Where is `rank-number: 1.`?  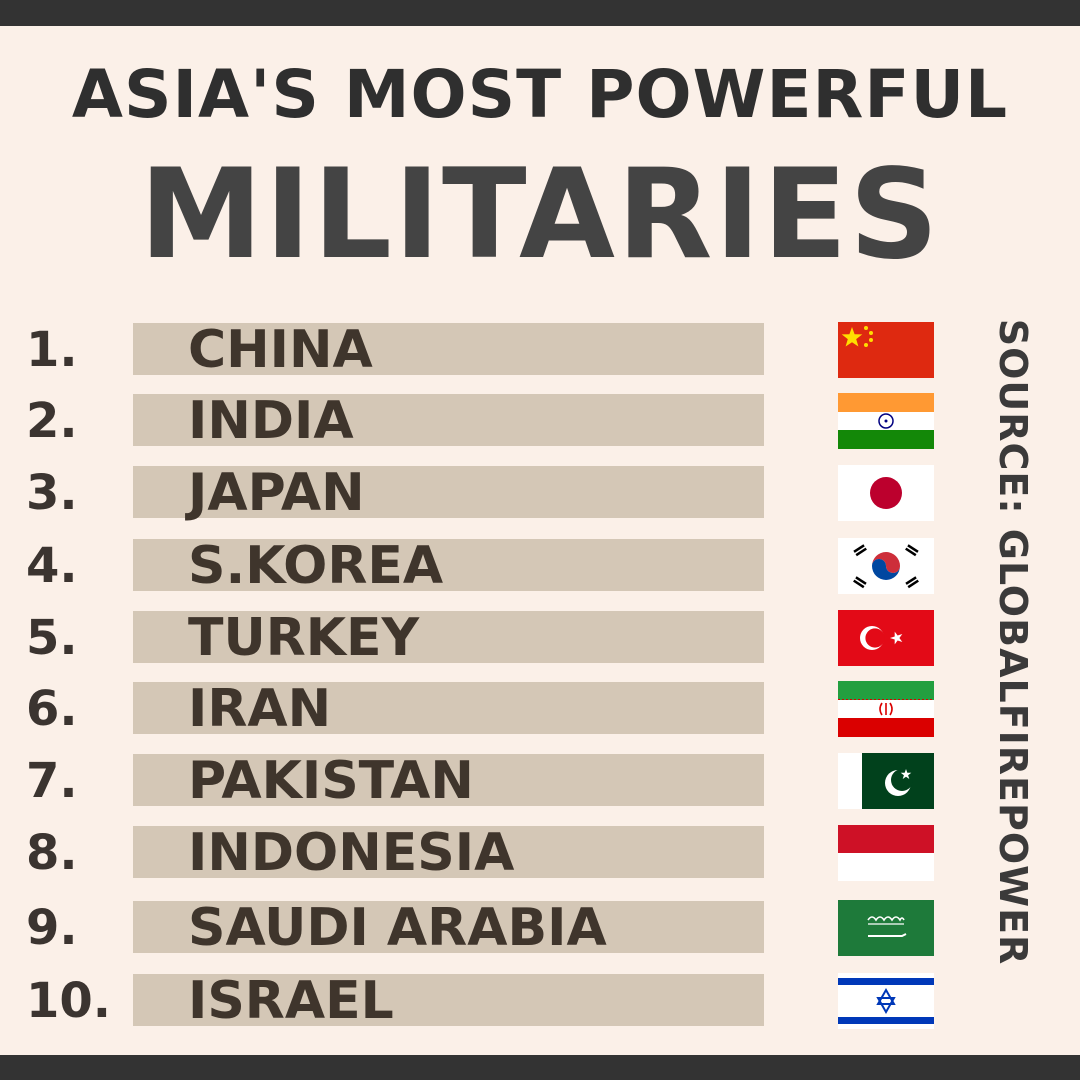 rank-number: 1. is located at coordinates (52, 350).